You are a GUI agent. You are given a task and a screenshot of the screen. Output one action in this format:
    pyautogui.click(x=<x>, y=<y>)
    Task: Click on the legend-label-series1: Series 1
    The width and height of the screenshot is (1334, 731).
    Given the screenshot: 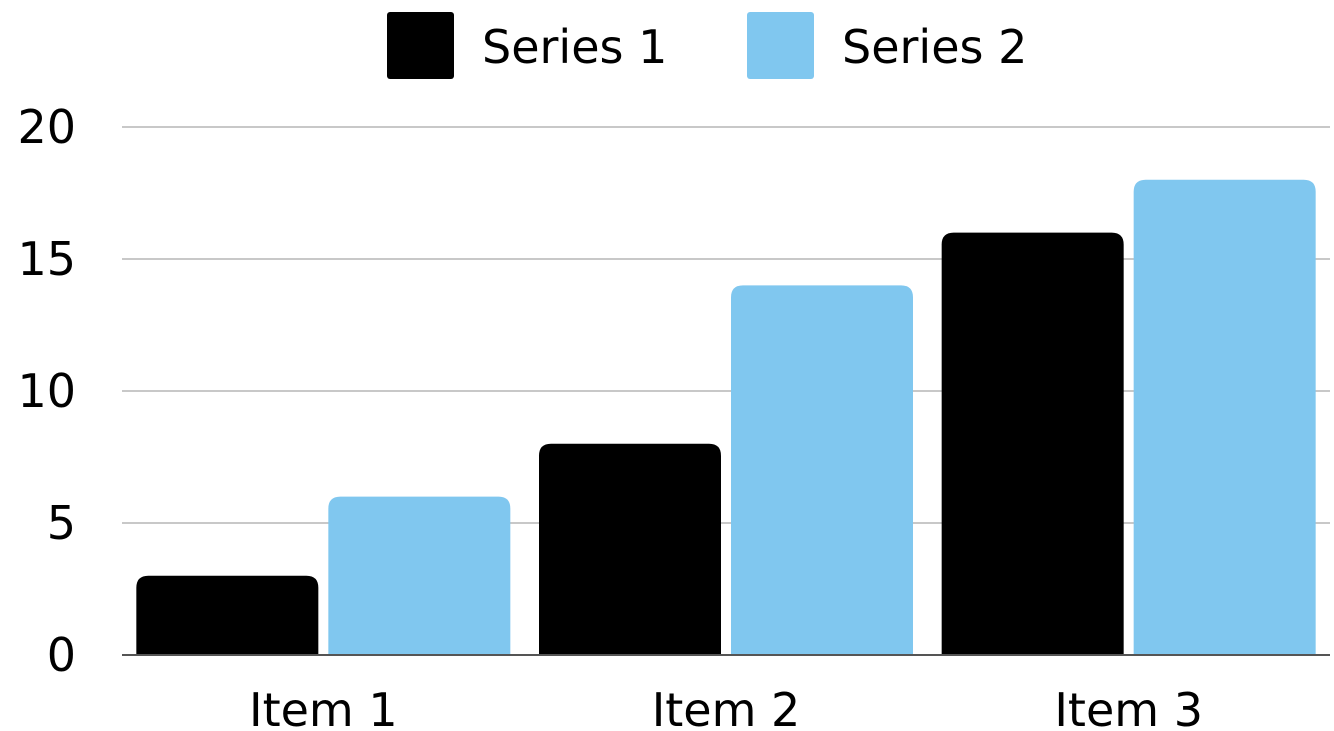 What is the action you would take?
    pyautogui.click(x=574, y=47)
    